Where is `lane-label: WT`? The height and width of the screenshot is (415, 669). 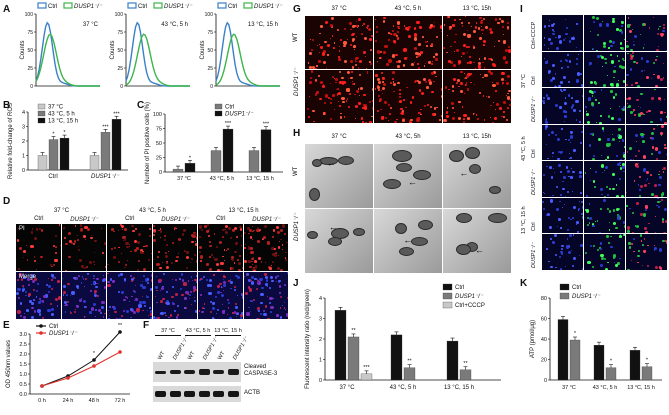
lane-label: WT is located at coordinates (162, 355).